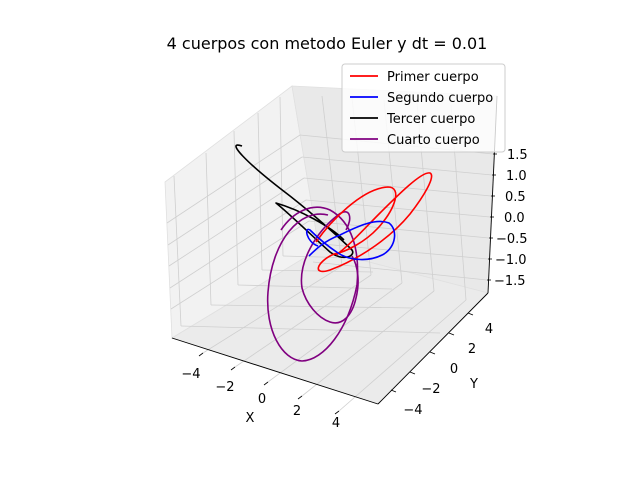  Describe the element at coordinates (312, 284) in the screenshot. I see `series-line-cuarto-cuerpo-outer` at that location.